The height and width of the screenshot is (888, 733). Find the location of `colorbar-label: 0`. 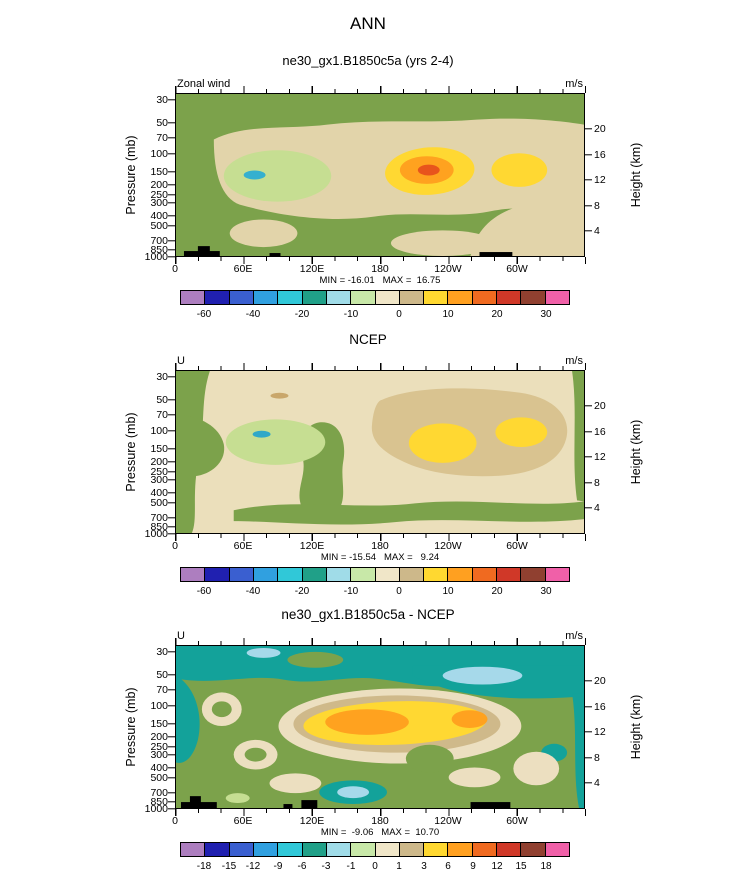

colorbar-label: 0 is located at coordinates (399, 314).